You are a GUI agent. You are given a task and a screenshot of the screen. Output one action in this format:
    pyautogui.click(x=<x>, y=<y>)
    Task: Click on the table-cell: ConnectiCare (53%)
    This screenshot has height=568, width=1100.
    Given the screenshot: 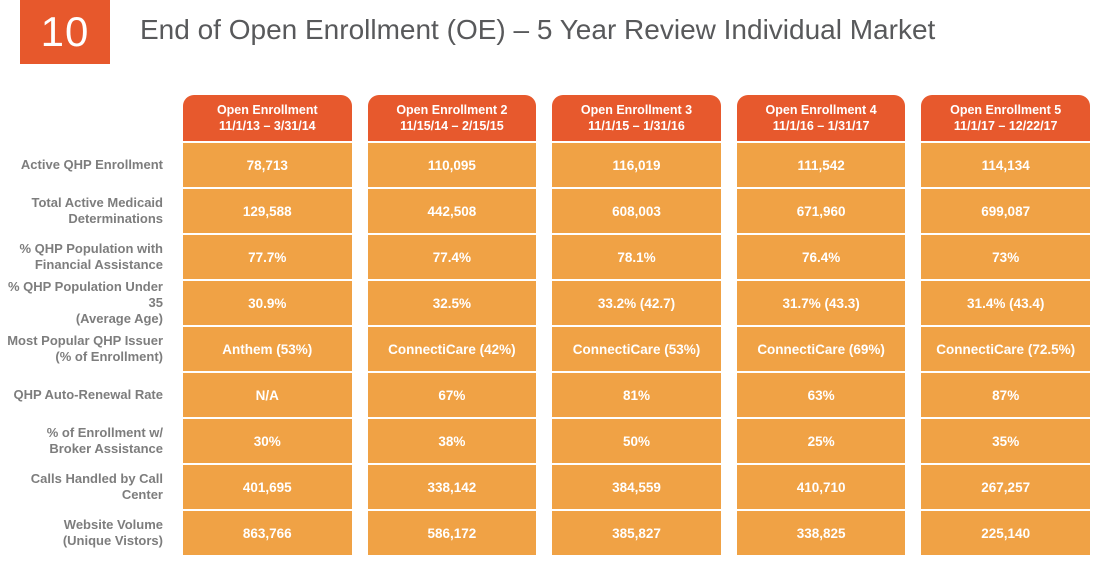 What is the action you would take?
    pyautogui.click(x=636, y=349)
    